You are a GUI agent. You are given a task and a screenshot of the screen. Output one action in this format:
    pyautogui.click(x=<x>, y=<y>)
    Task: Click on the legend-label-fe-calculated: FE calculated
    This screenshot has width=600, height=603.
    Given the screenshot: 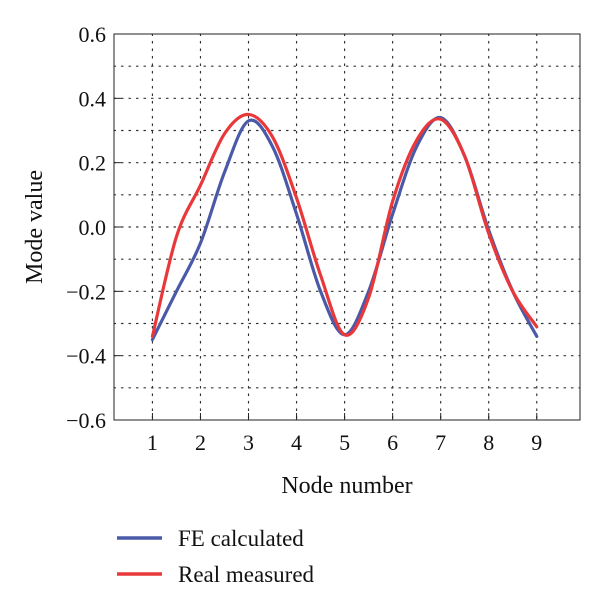 What is the action you would take?
    pyautogui.click(x=241, y=538)
    